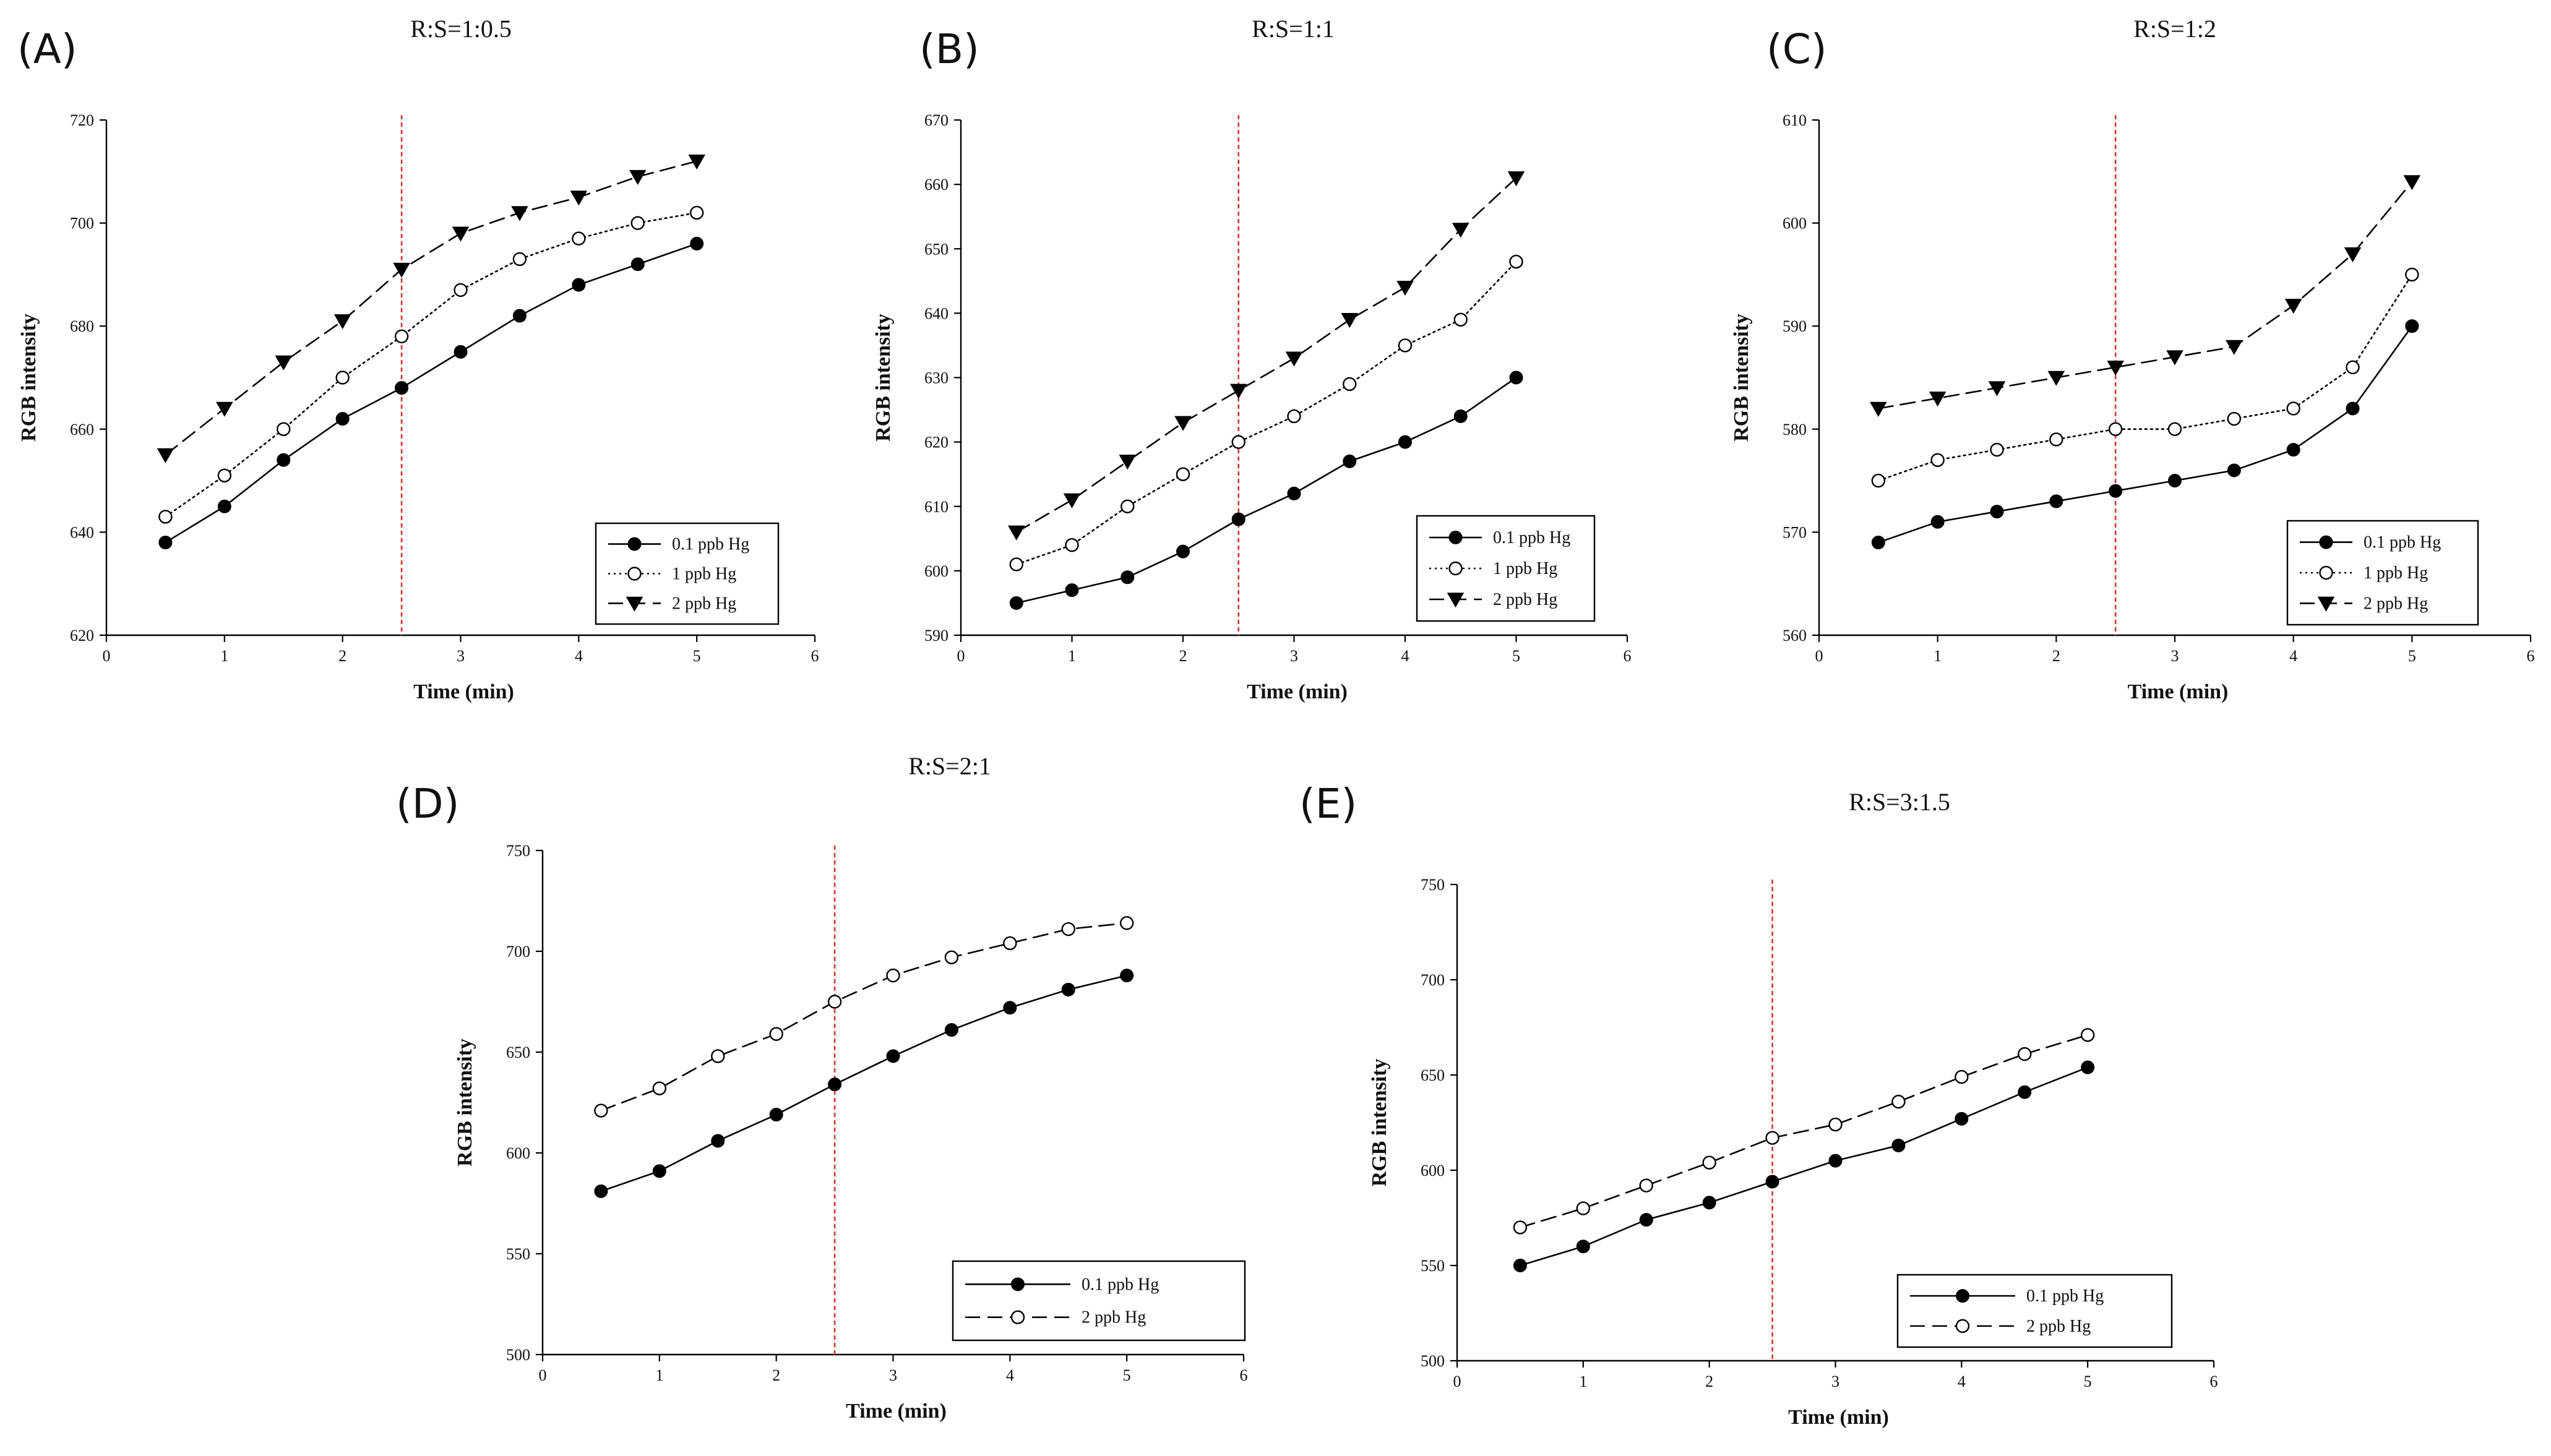  I want to click on y-tick-label: 680, so click(82, 326).